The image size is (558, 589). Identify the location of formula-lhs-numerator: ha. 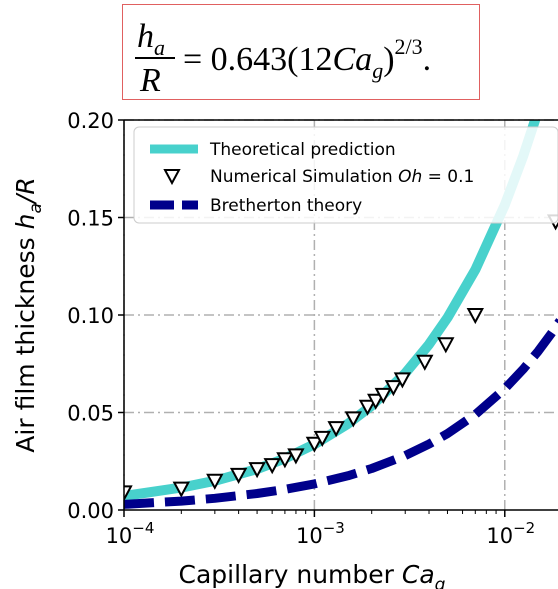
(151, 39).